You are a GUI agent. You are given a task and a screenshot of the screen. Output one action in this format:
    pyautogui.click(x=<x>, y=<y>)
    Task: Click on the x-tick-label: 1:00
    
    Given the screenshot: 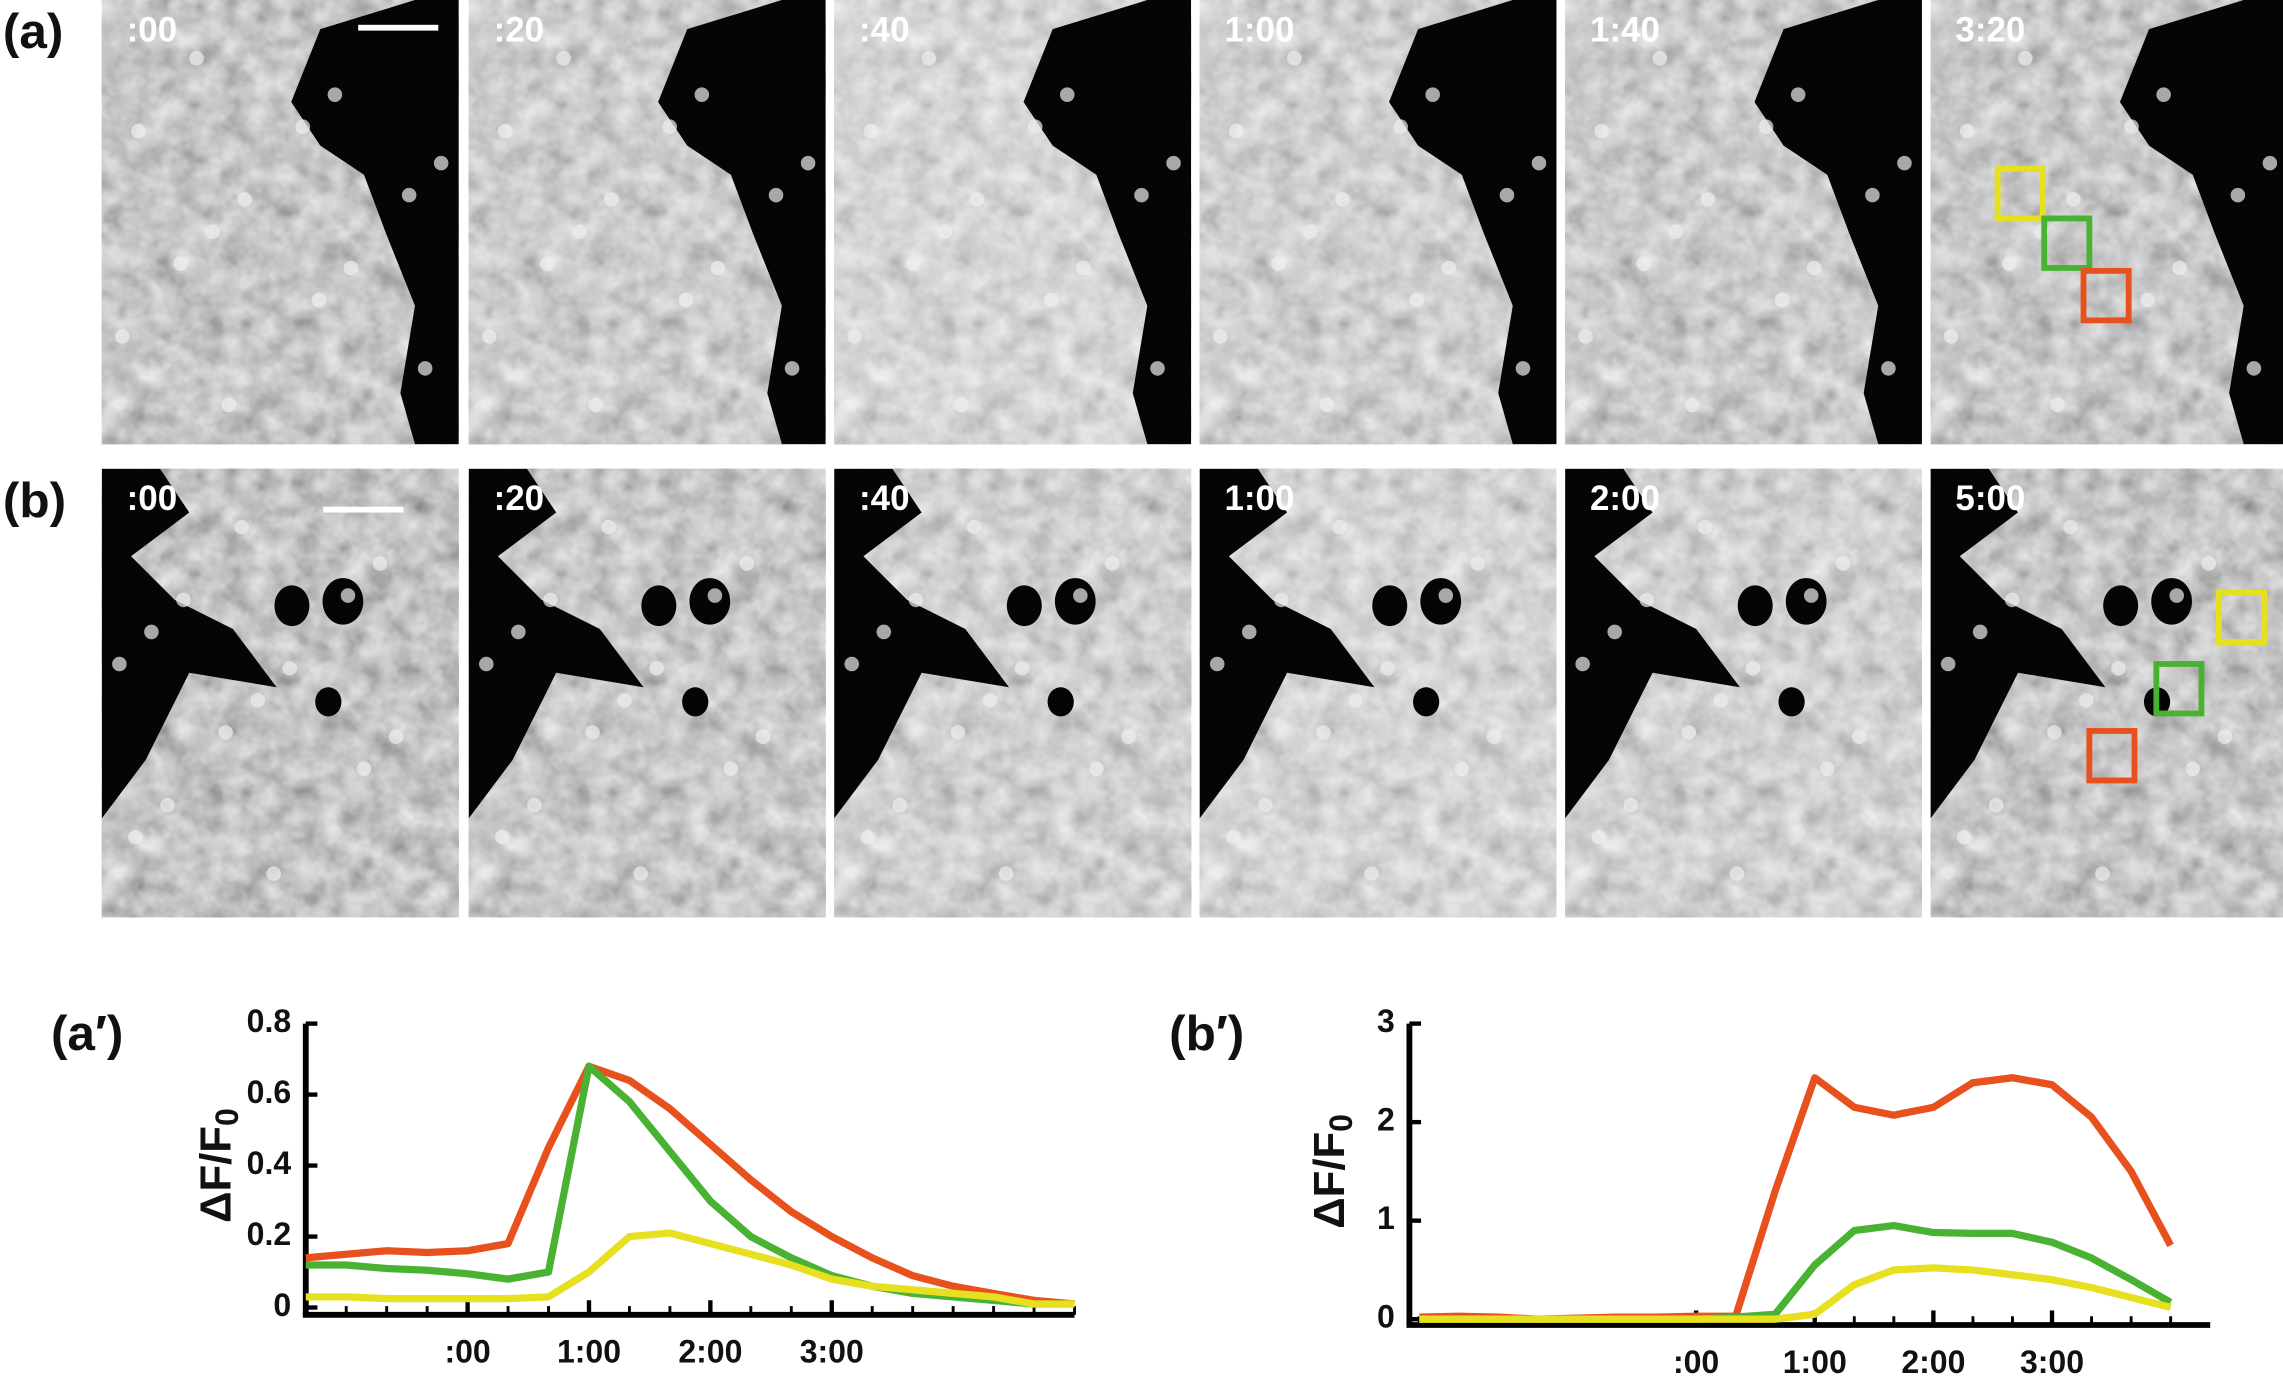 What is the action you would take?
    pyautogui.click(x=589, y=1352)
    